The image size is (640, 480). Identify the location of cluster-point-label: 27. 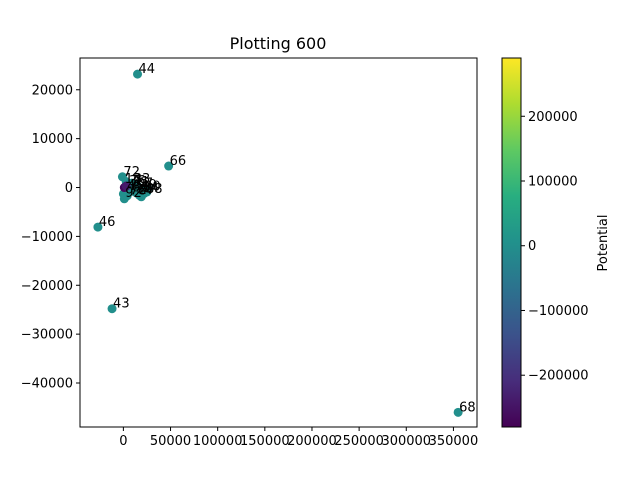
(146, 190).